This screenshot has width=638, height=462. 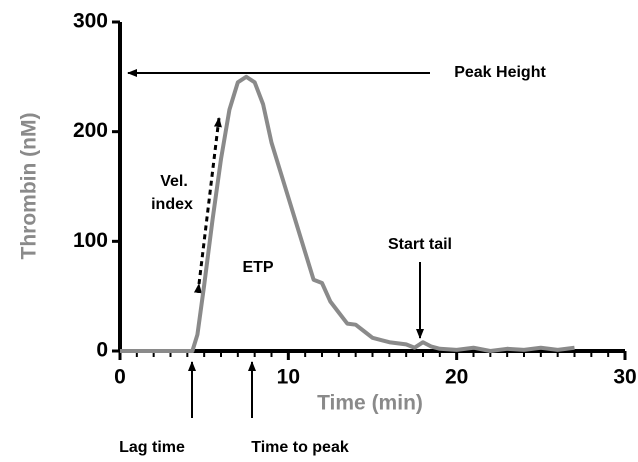 I want to click on y-tick-label: 200, so click(x=90, y=130).